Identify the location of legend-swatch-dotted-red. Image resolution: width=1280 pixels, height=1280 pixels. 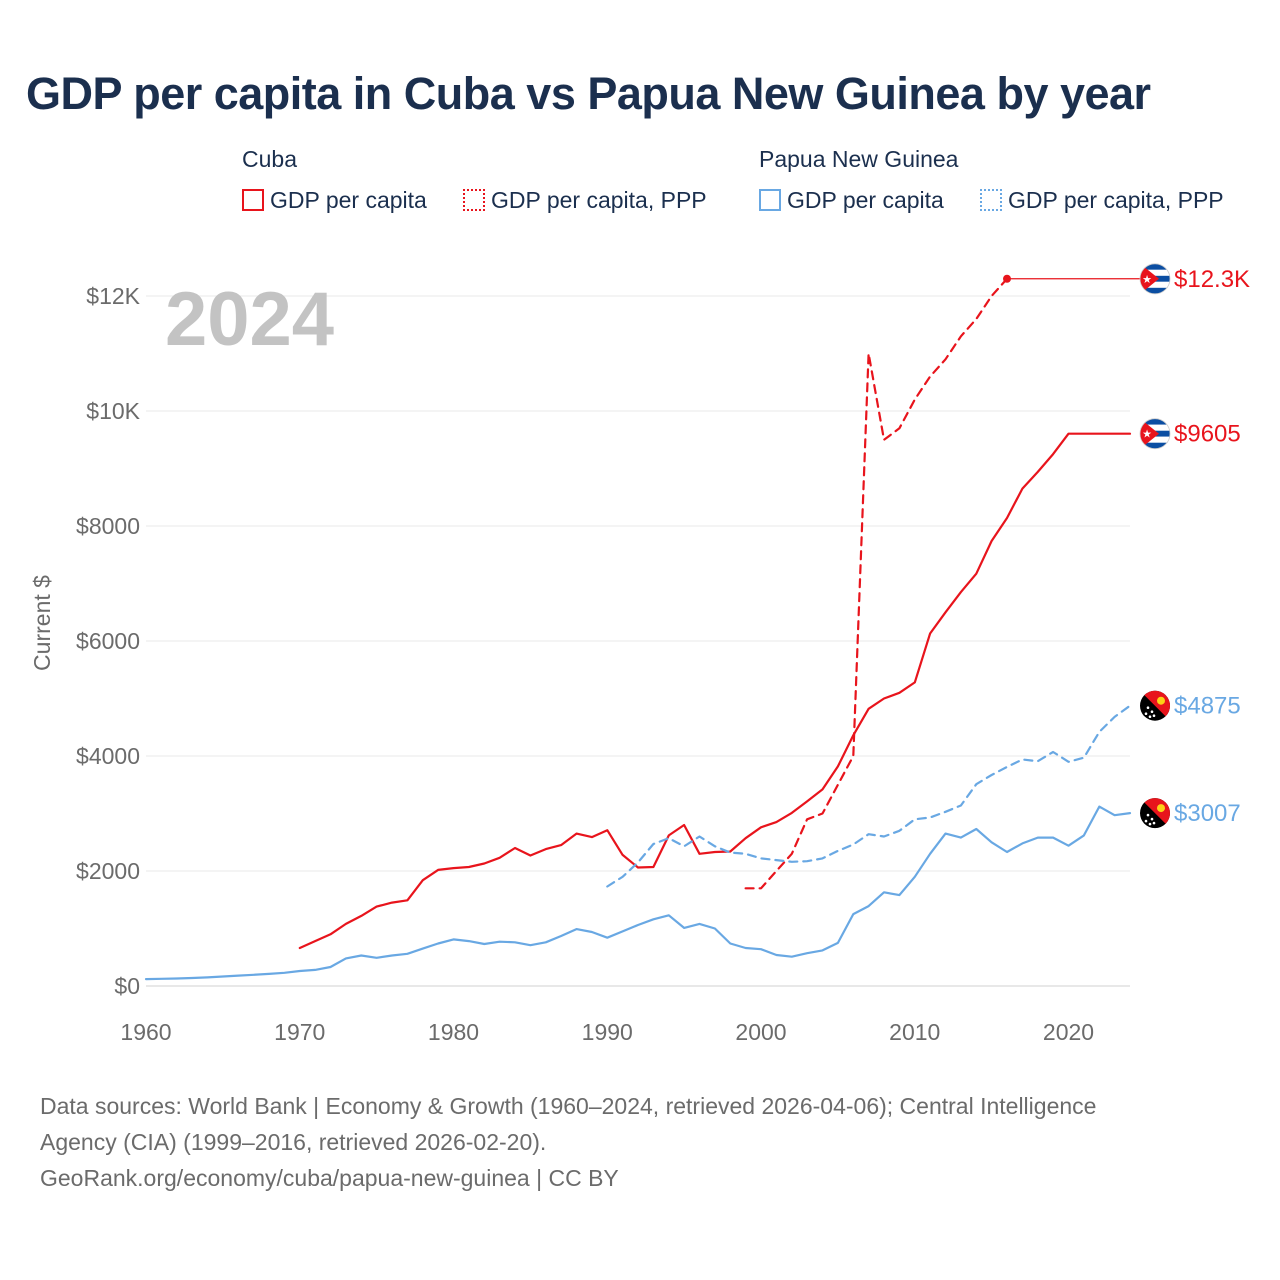
(474, 200).